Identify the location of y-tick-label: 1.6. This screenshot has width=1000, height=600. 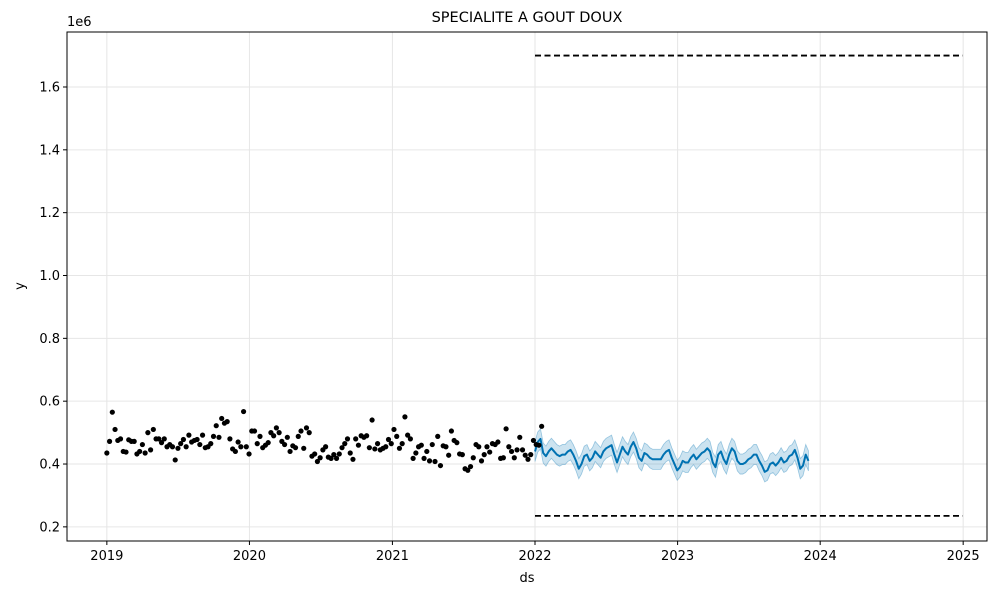
(49, 87).